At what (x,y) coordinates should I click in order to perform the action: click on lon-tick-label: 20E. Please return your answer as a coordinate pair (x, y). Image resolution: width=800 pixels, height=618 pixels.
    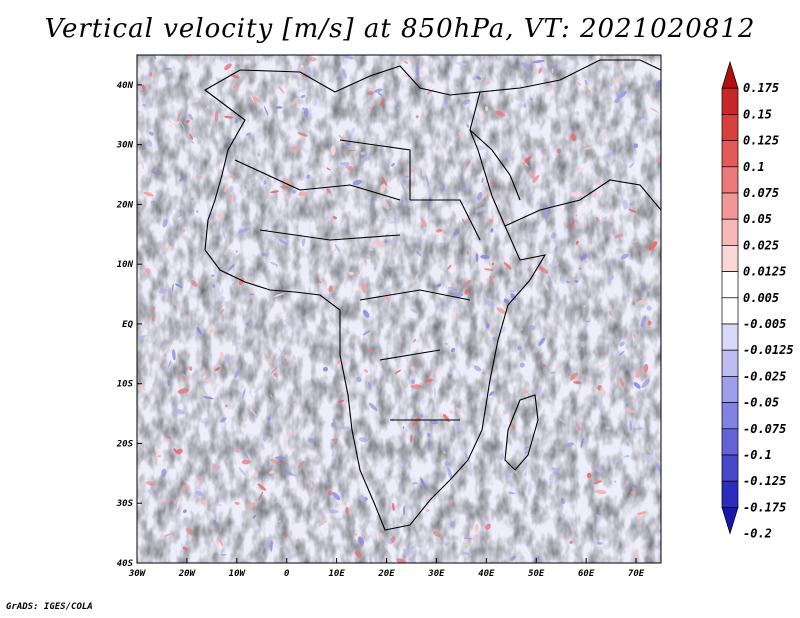
    Looking at the image, I should click on (386, 574).